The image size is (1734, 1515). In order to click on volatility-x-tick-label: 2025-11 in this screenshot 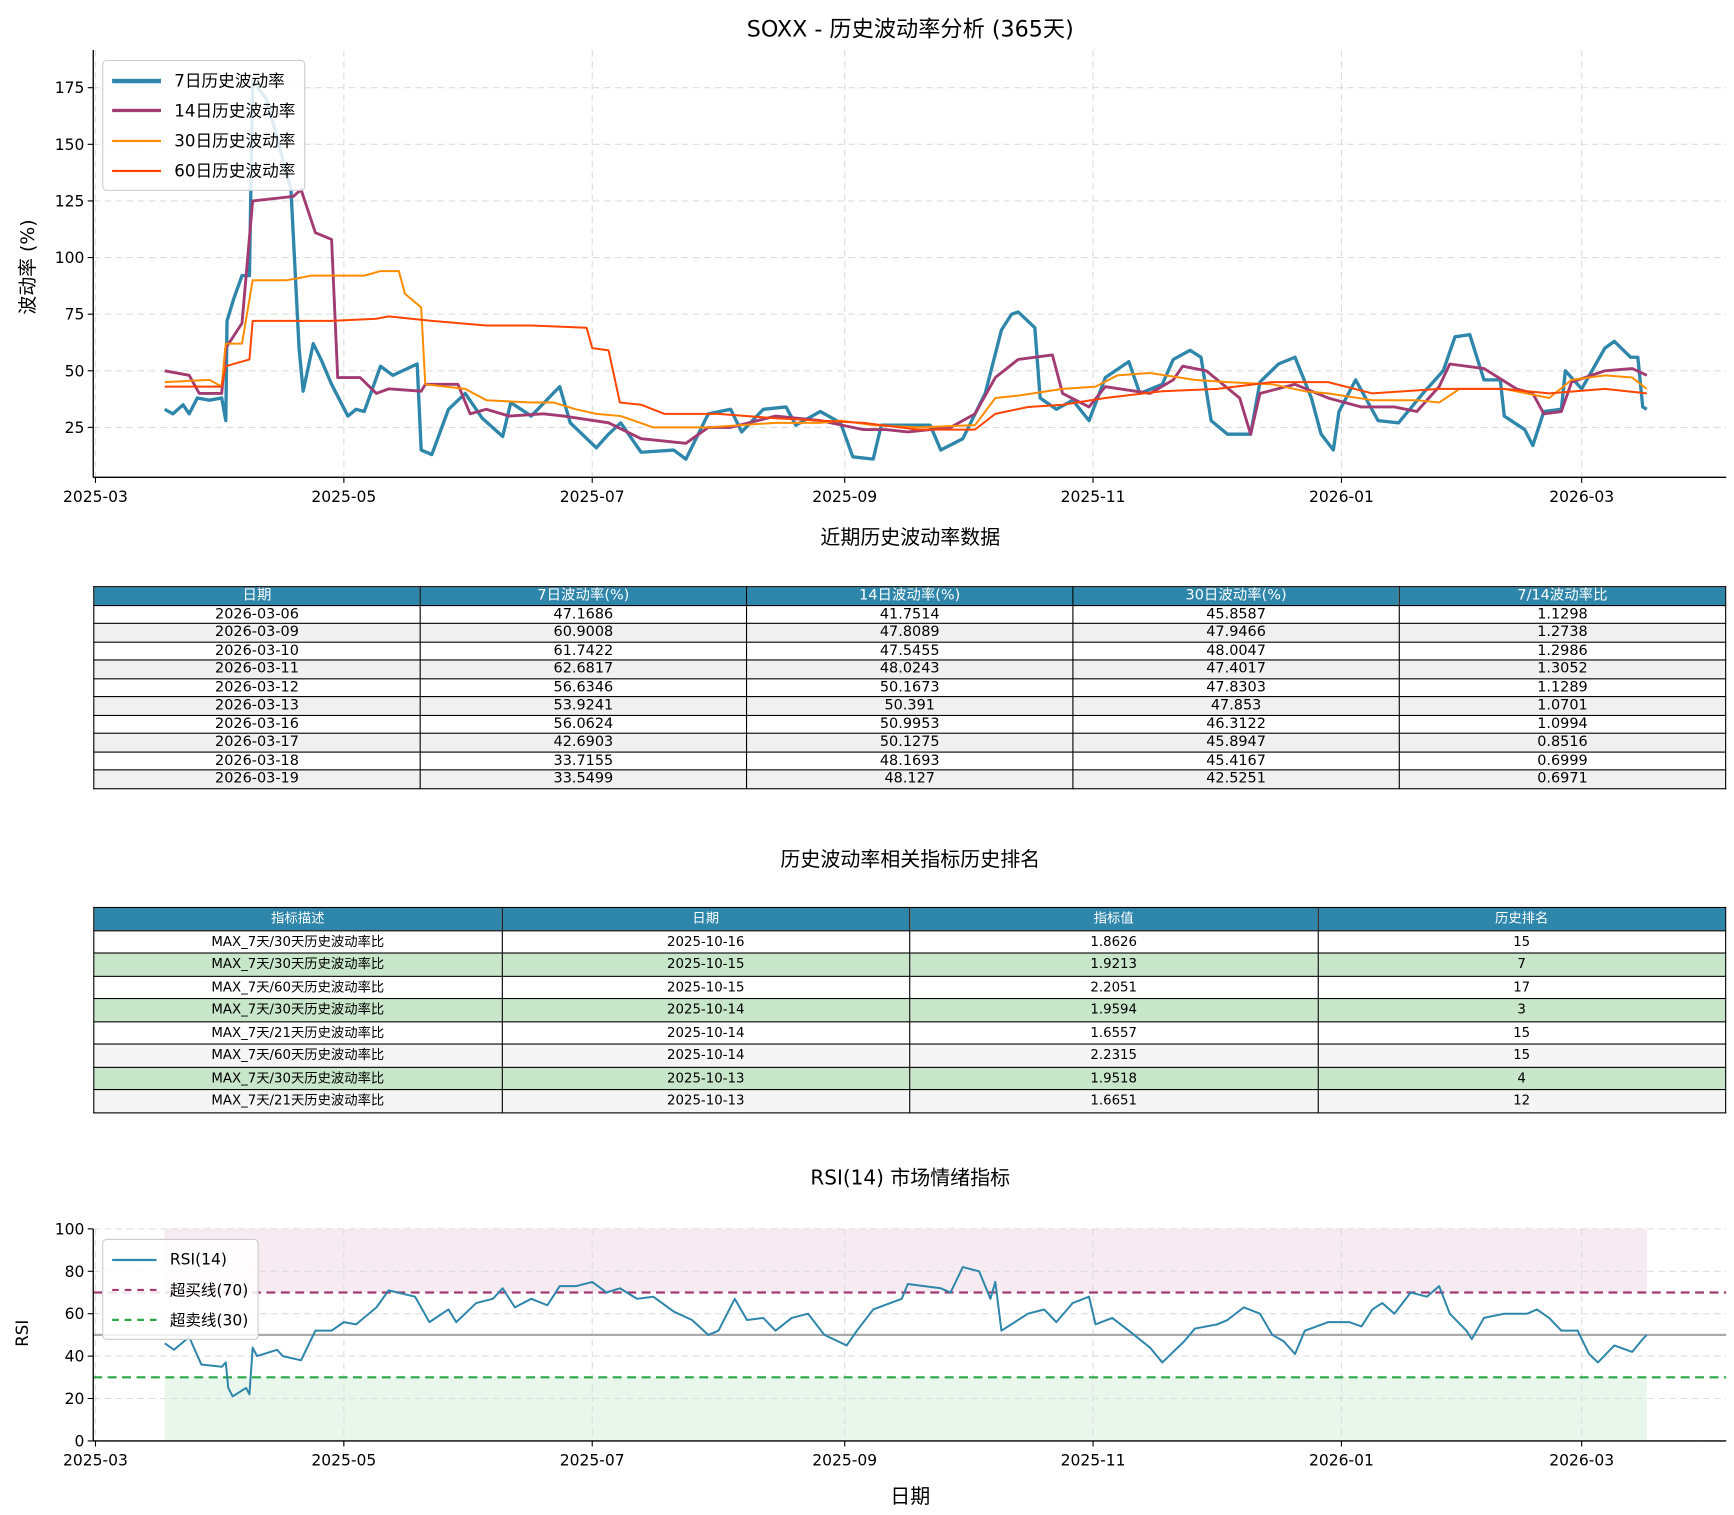, I will do `click(1093, 497)`.